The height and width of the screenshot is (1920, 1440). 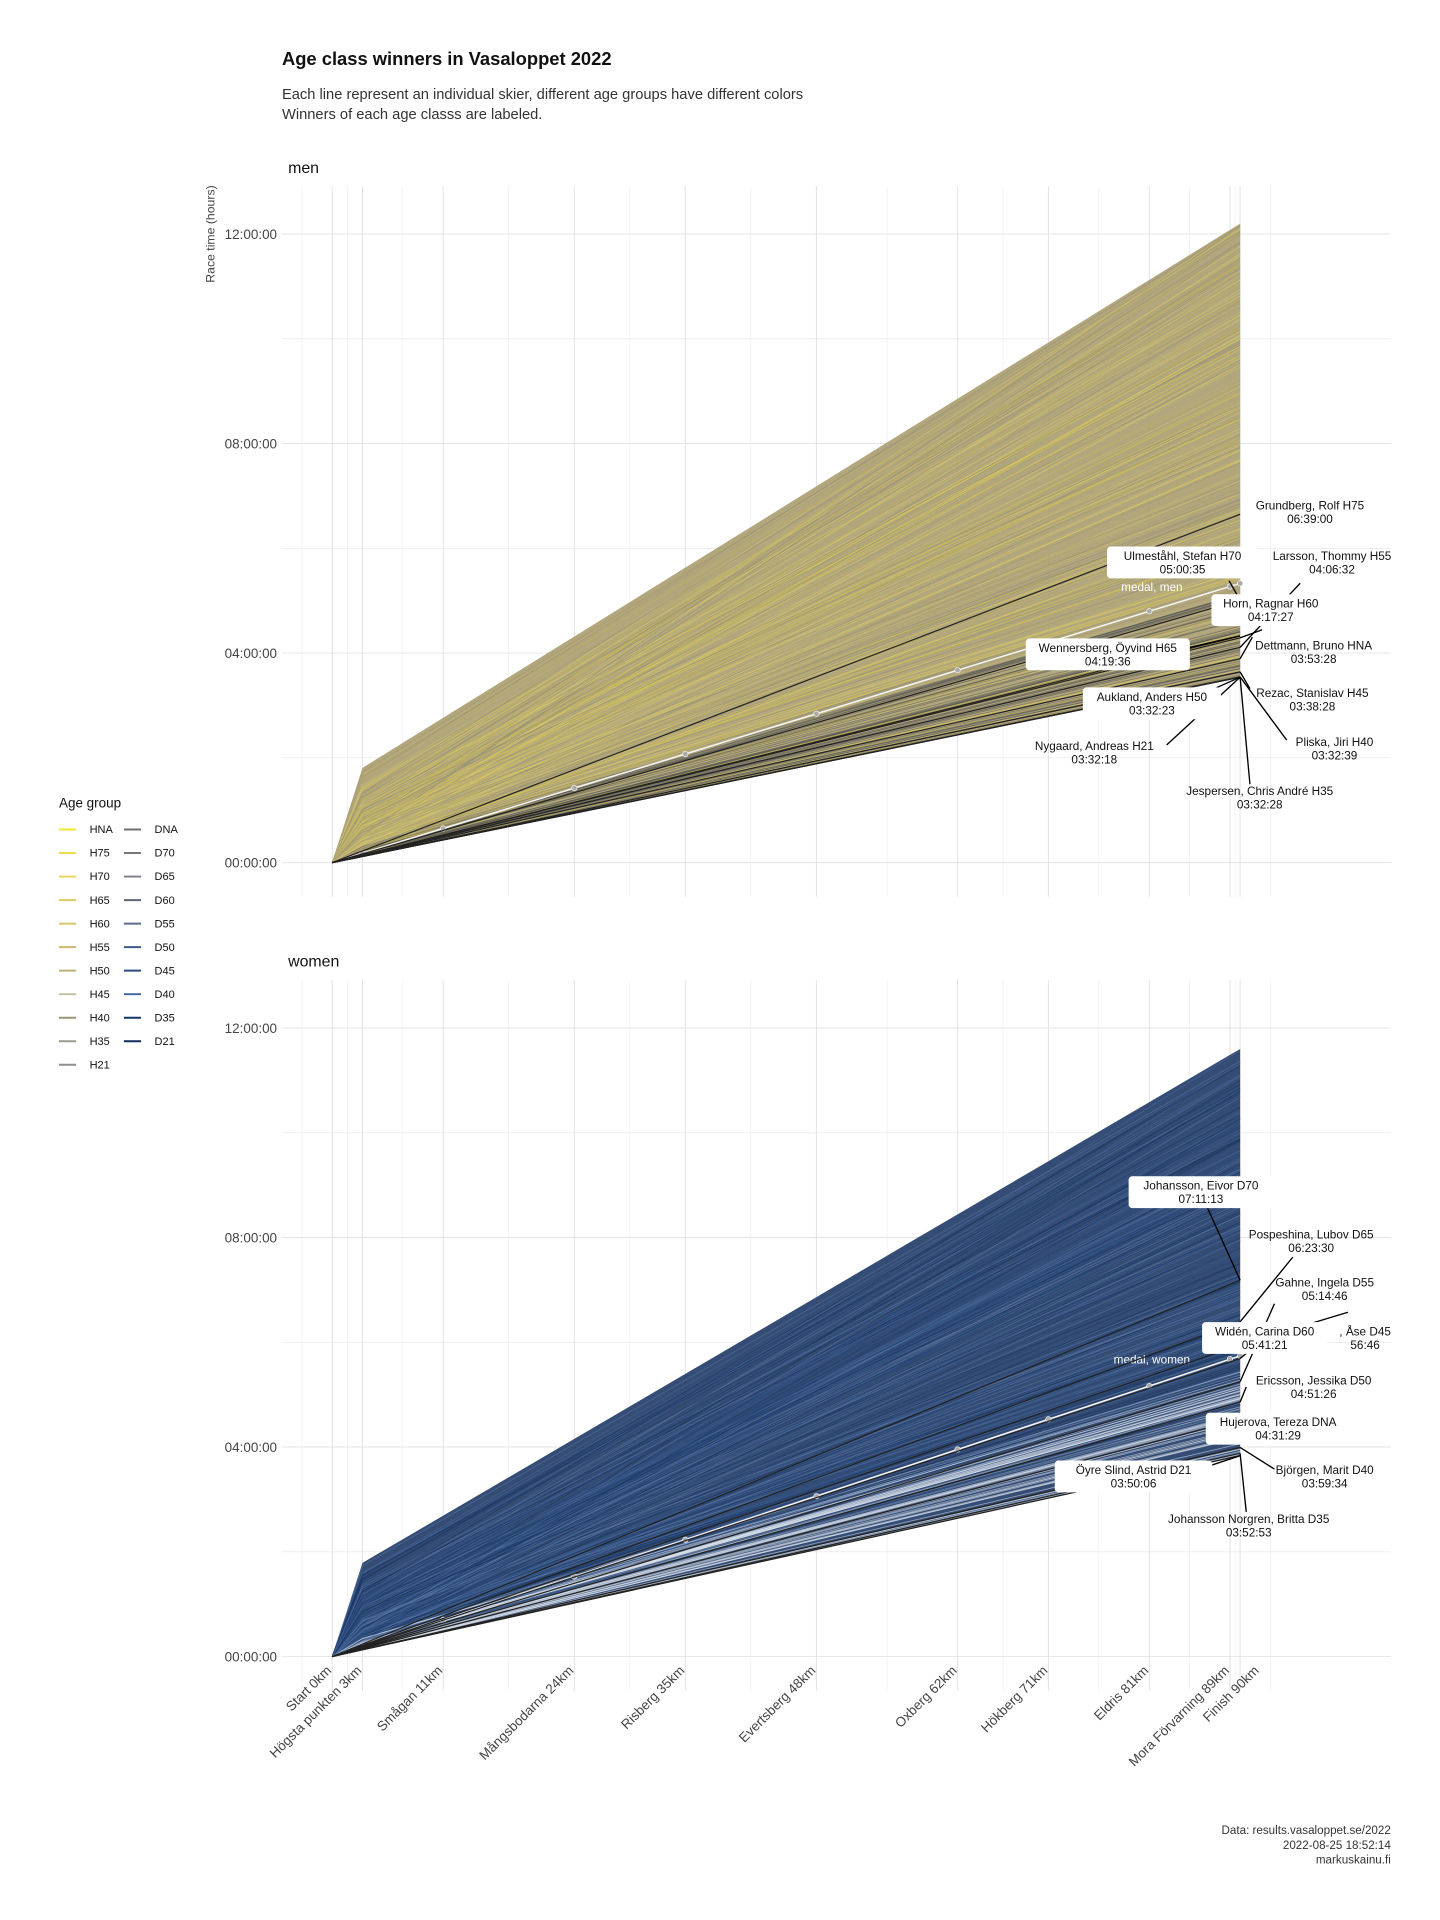 What do you see at coordinates (100, 971) in the screenshot?
I see `legend-label: H50` at bounding box center [100, 971].